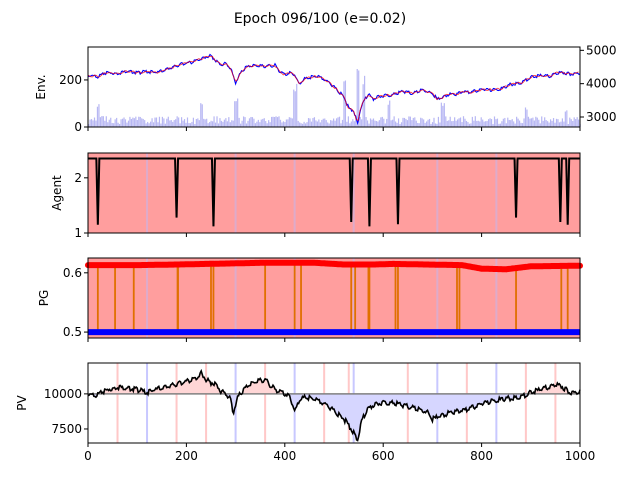 The height and width of the screenshot is (480, 640). Describe the element at coordinates (72, 273) in the screenshot. I see `y-tick-label: 0.6` at that location.